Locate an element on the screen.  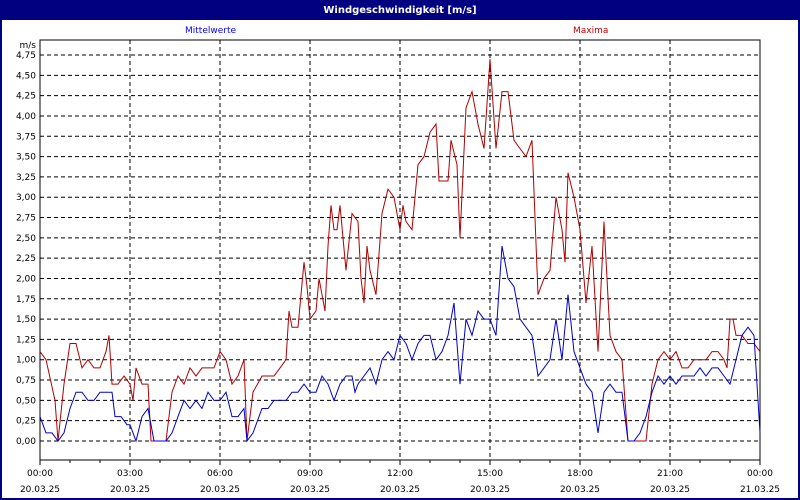
y-tick-label: 3,75 is located at coordinates (26, 137).